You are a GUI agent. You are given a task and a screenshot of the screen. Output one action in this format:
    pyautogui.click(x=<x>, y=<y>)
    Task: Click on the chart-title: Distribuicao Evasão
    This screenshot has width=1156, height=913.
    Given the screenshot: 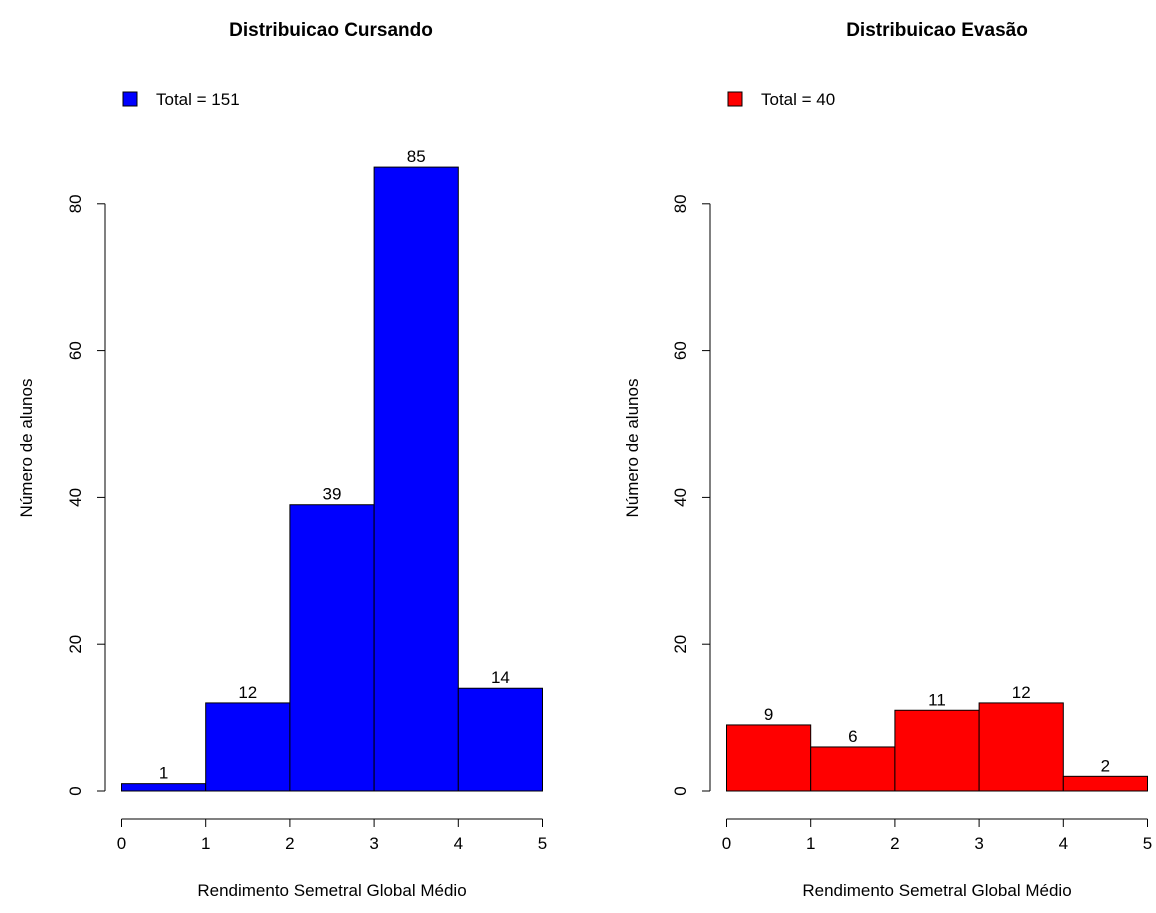 What is the action you would take?
    pyautogui.click(x=937, y=30)
    